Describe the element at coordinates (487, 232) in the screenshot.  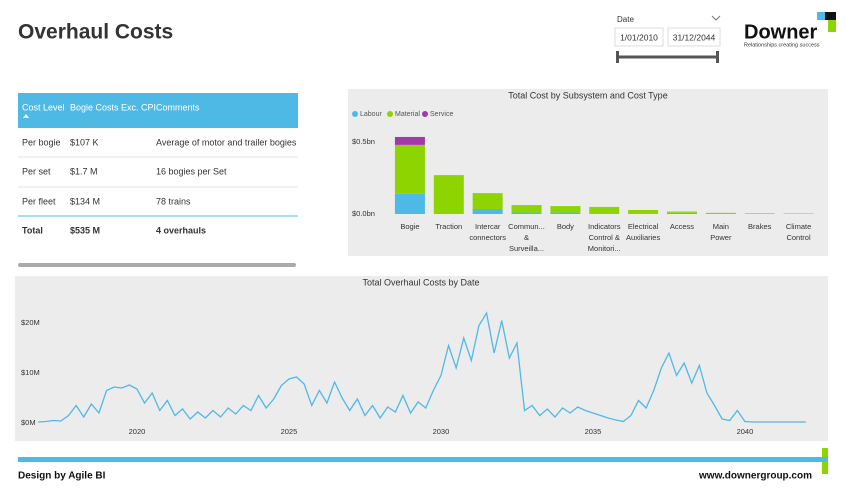
I see `x-tick-label: Intercar connectors` at that location.